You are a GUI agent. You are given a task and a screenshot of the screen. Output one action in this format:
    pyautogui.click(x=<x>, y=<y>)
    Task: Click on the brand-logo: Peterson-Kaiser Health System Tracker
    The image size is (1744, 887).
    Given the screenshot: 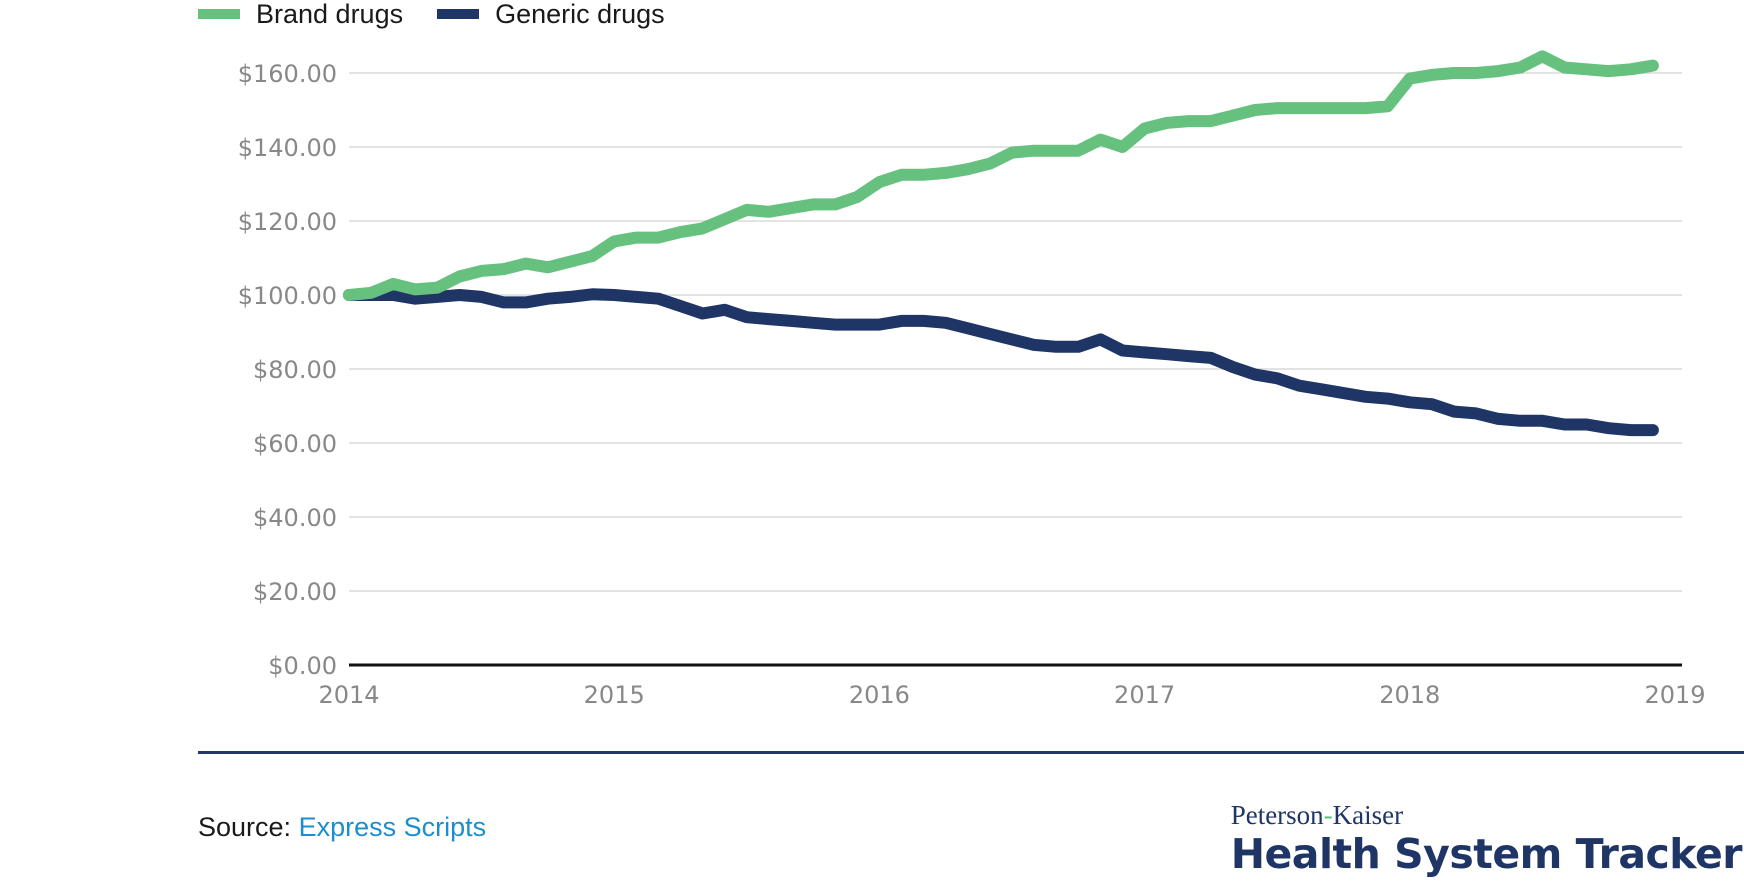 What is the action you would take?
    pyautogui.click(x=1486, y=839)
    